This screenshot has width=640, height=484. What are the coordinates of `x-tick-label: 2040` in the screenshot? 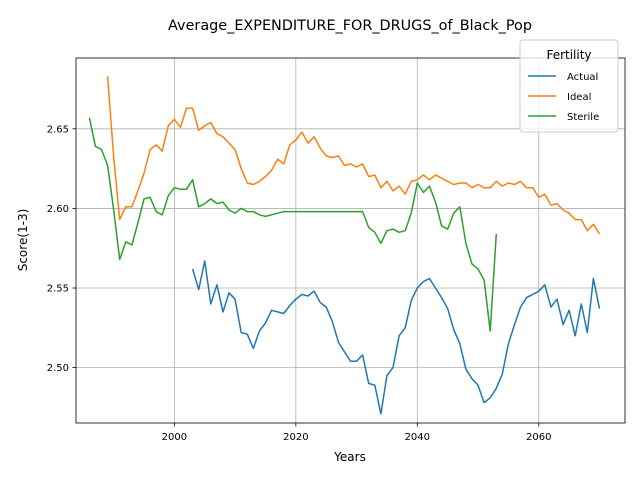 It's located at (417, 437).